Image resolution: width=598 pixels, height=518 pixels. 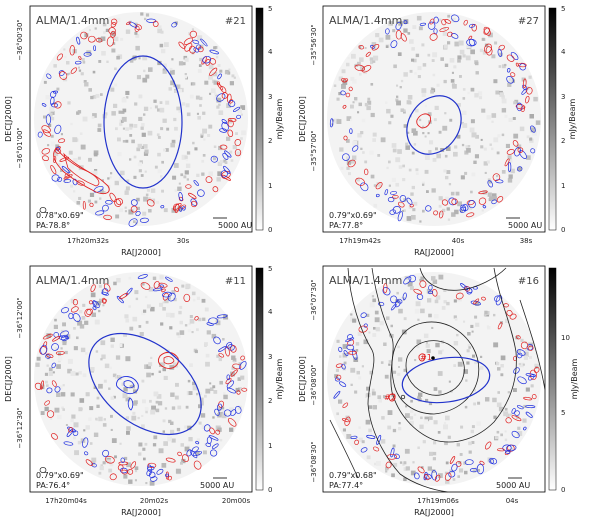 What do you see at coordinates (270, 230) in the screenshot?
I see `colorbar-tick-label: 0` at bounding box center [270, 230].